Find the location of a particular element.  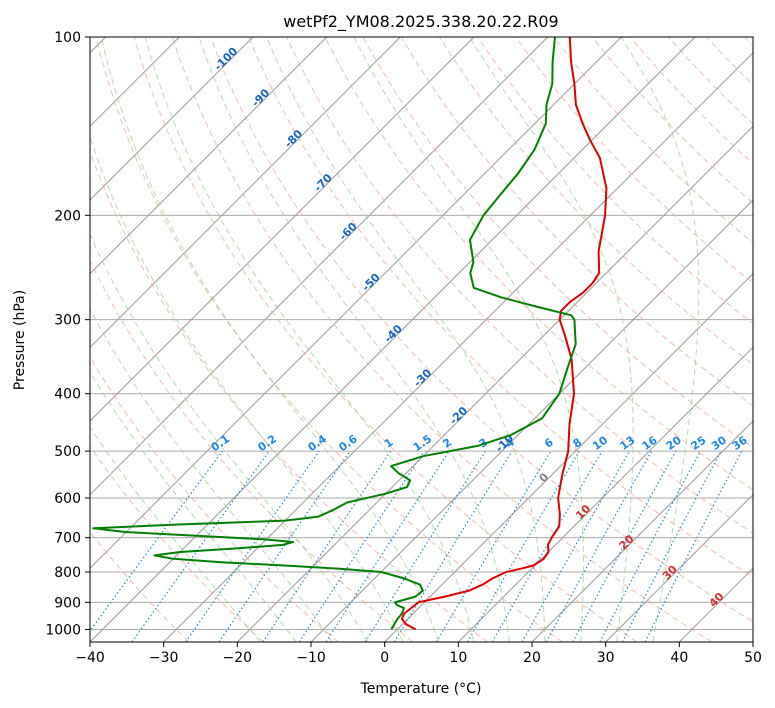

y-tick-label: 900 is located at coordinates (67, 603).